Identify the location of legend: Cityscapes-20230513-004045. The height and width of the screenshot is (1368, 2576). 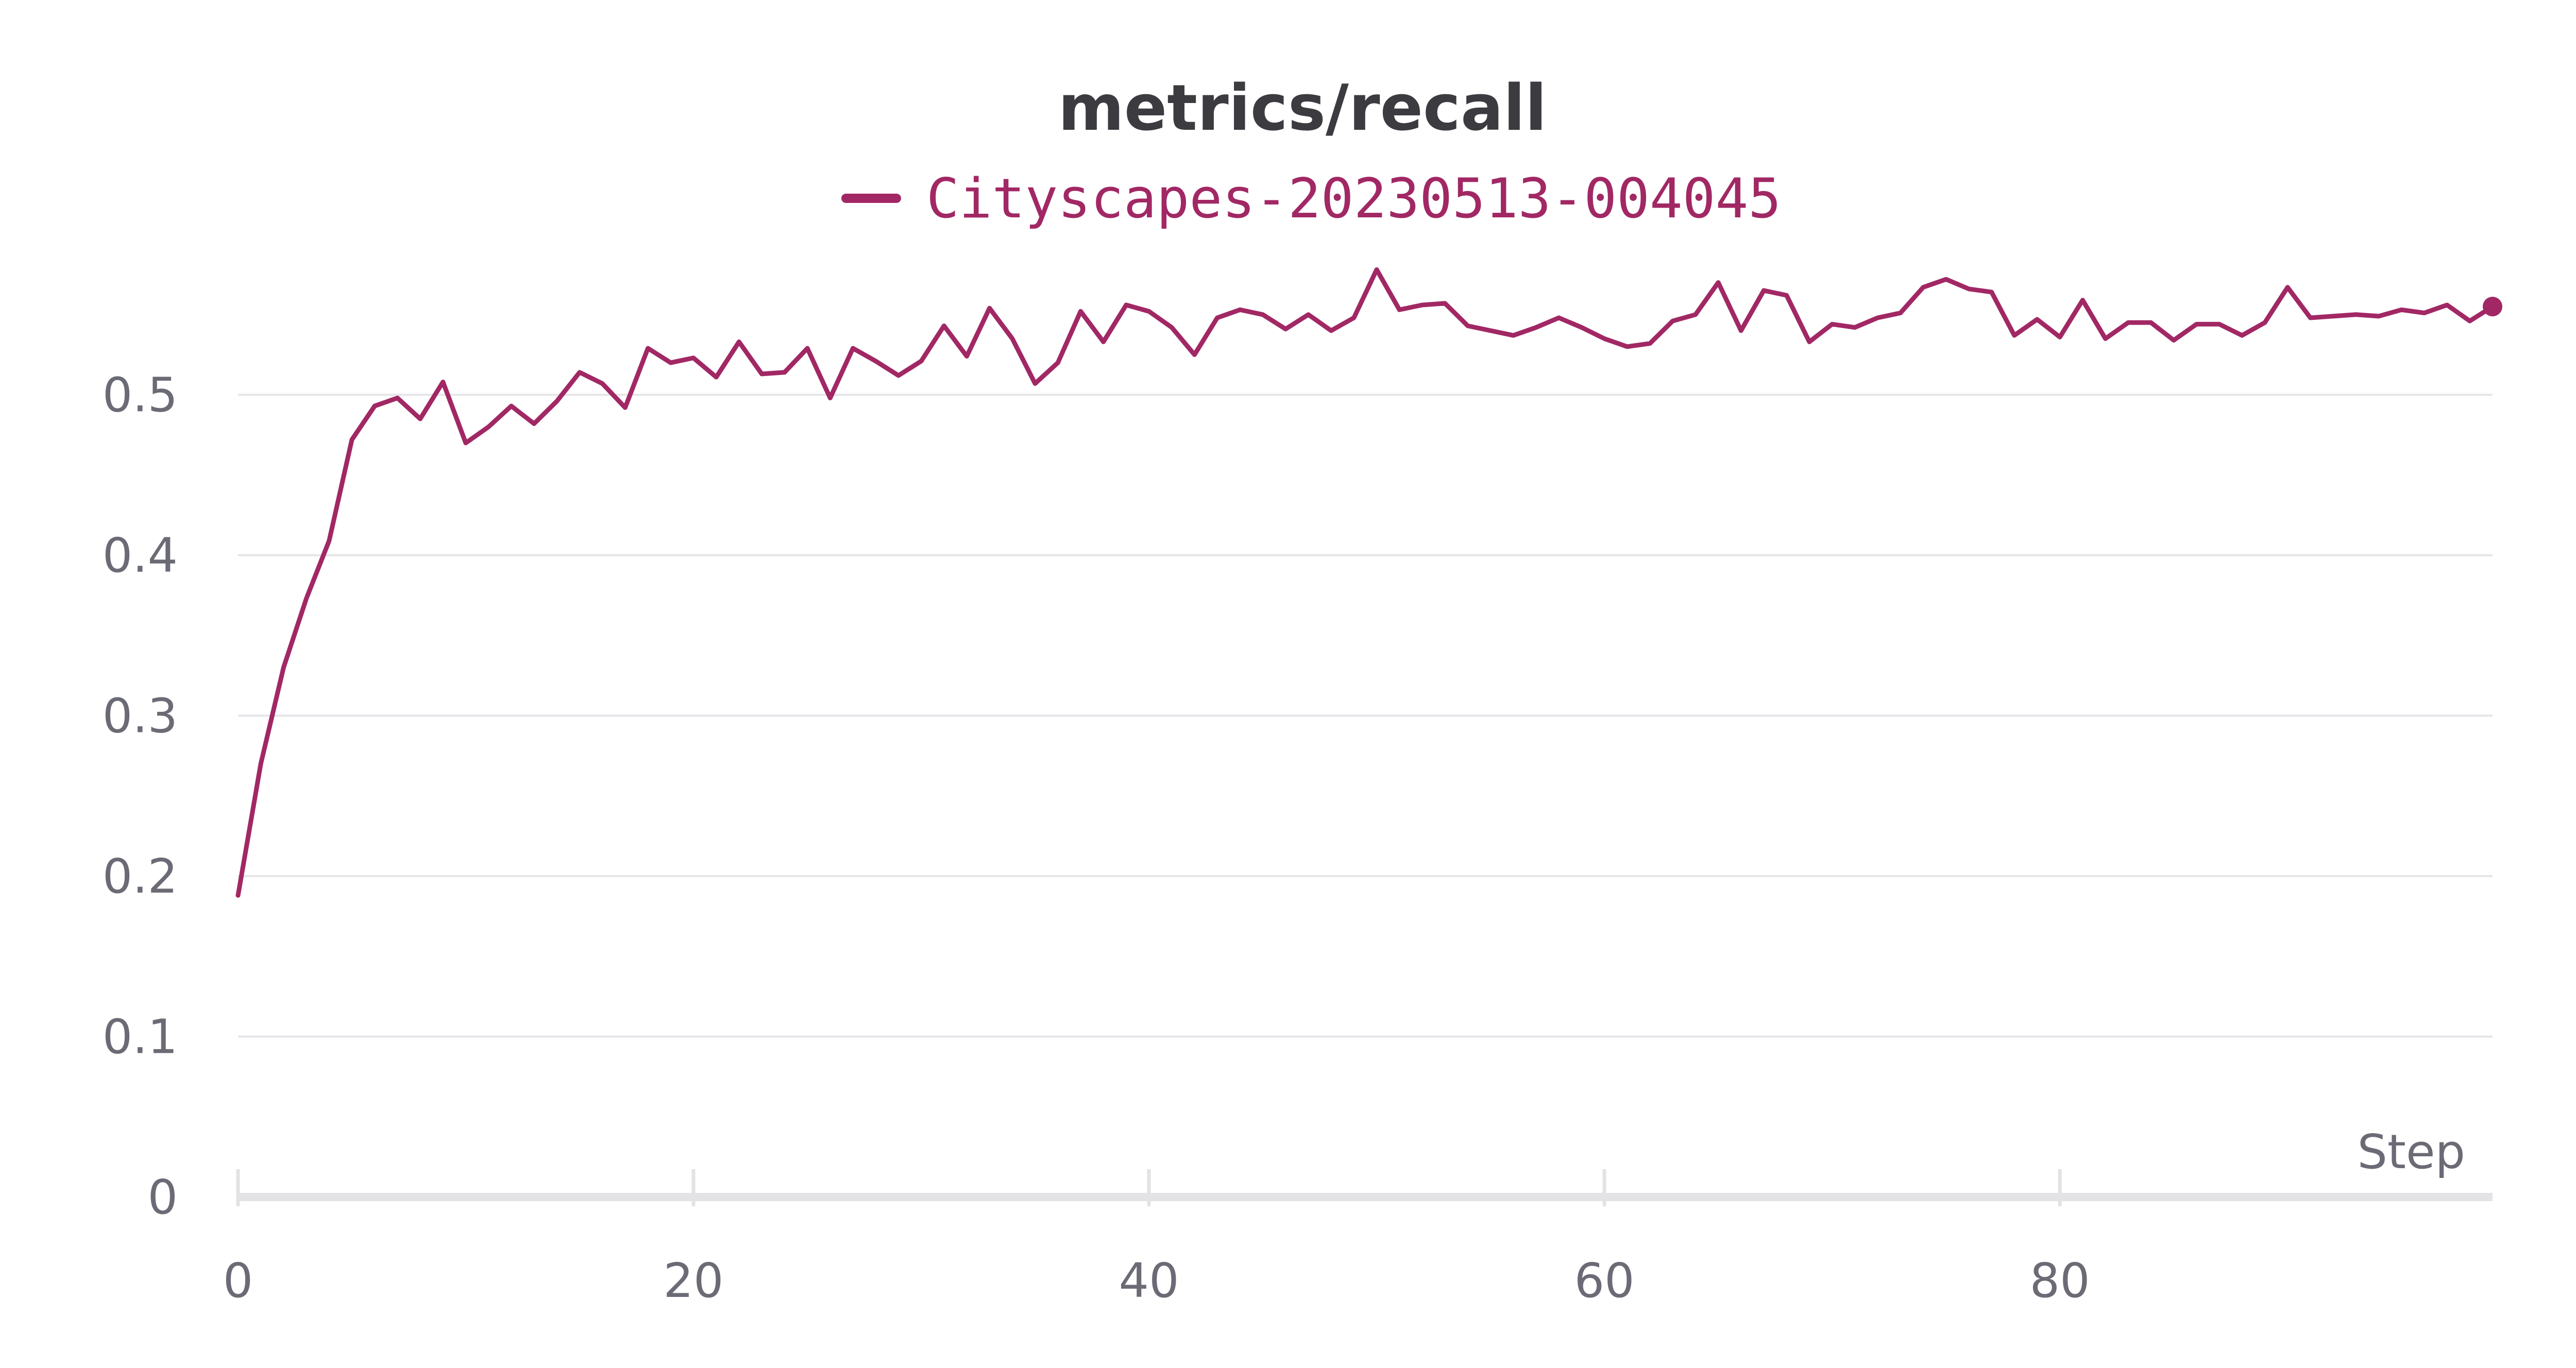
(1311, 198).